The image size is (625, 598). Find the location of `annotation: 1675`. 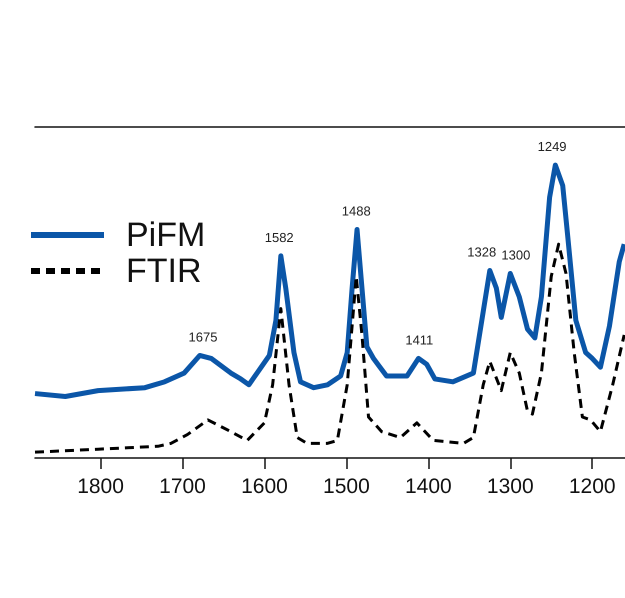

annotation: 1675 is located at coordinates (203, 336).